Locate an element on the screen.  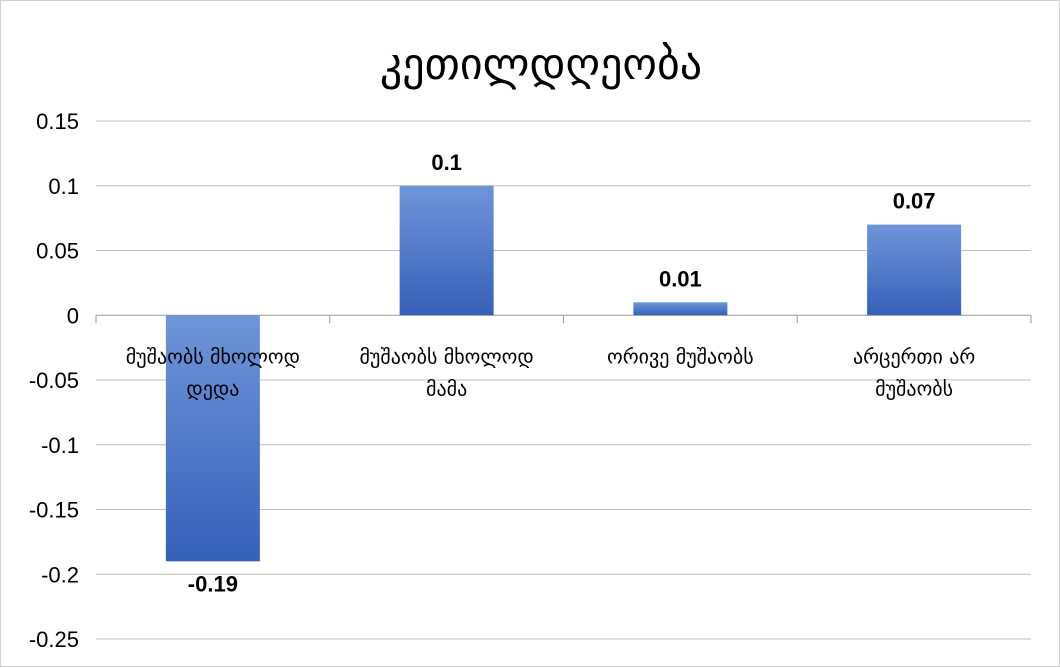
category-label: არცერთი არ is located at coordinates (914, 356).